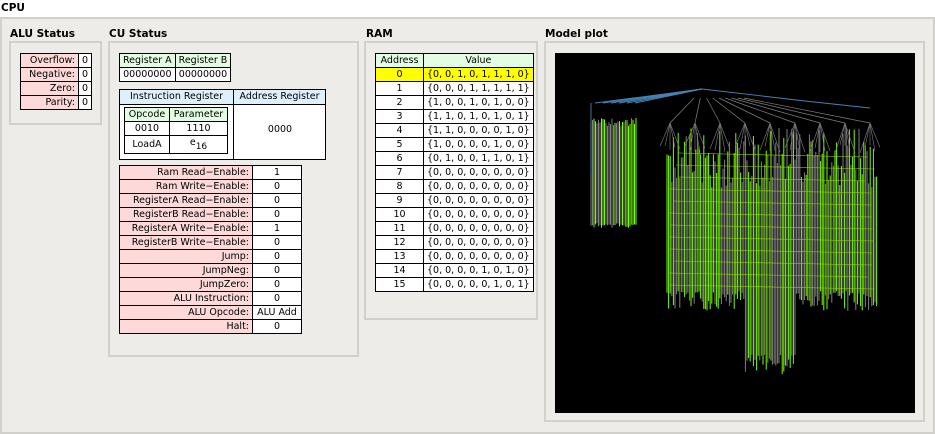  What do you see at coordinates (399, 116) in the screenshot?
I see `ram-address: 3` at bounding box center [399, 116].